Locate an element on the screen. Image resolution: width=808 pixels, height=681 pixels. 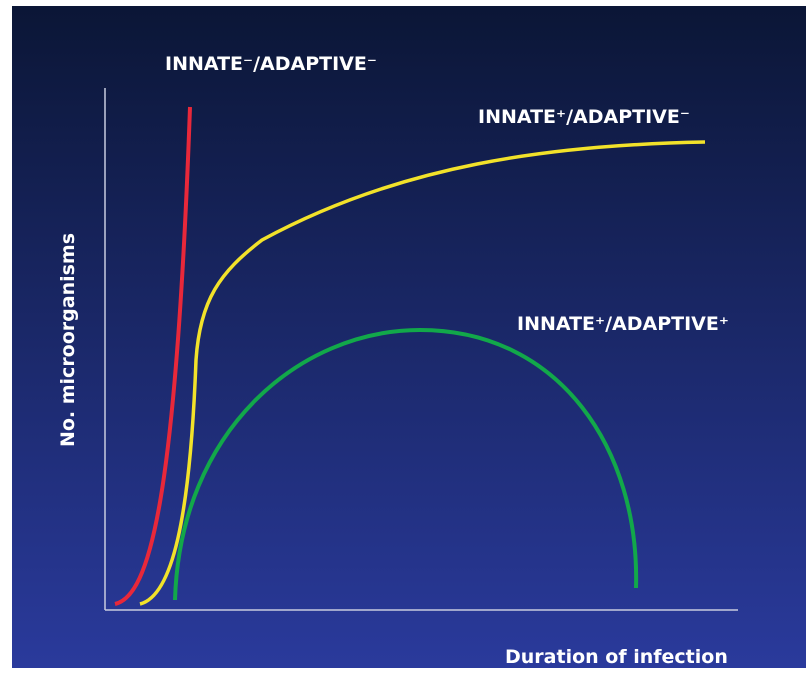
x-axis-label: Duration of infection is located at coordinates (616, 657).